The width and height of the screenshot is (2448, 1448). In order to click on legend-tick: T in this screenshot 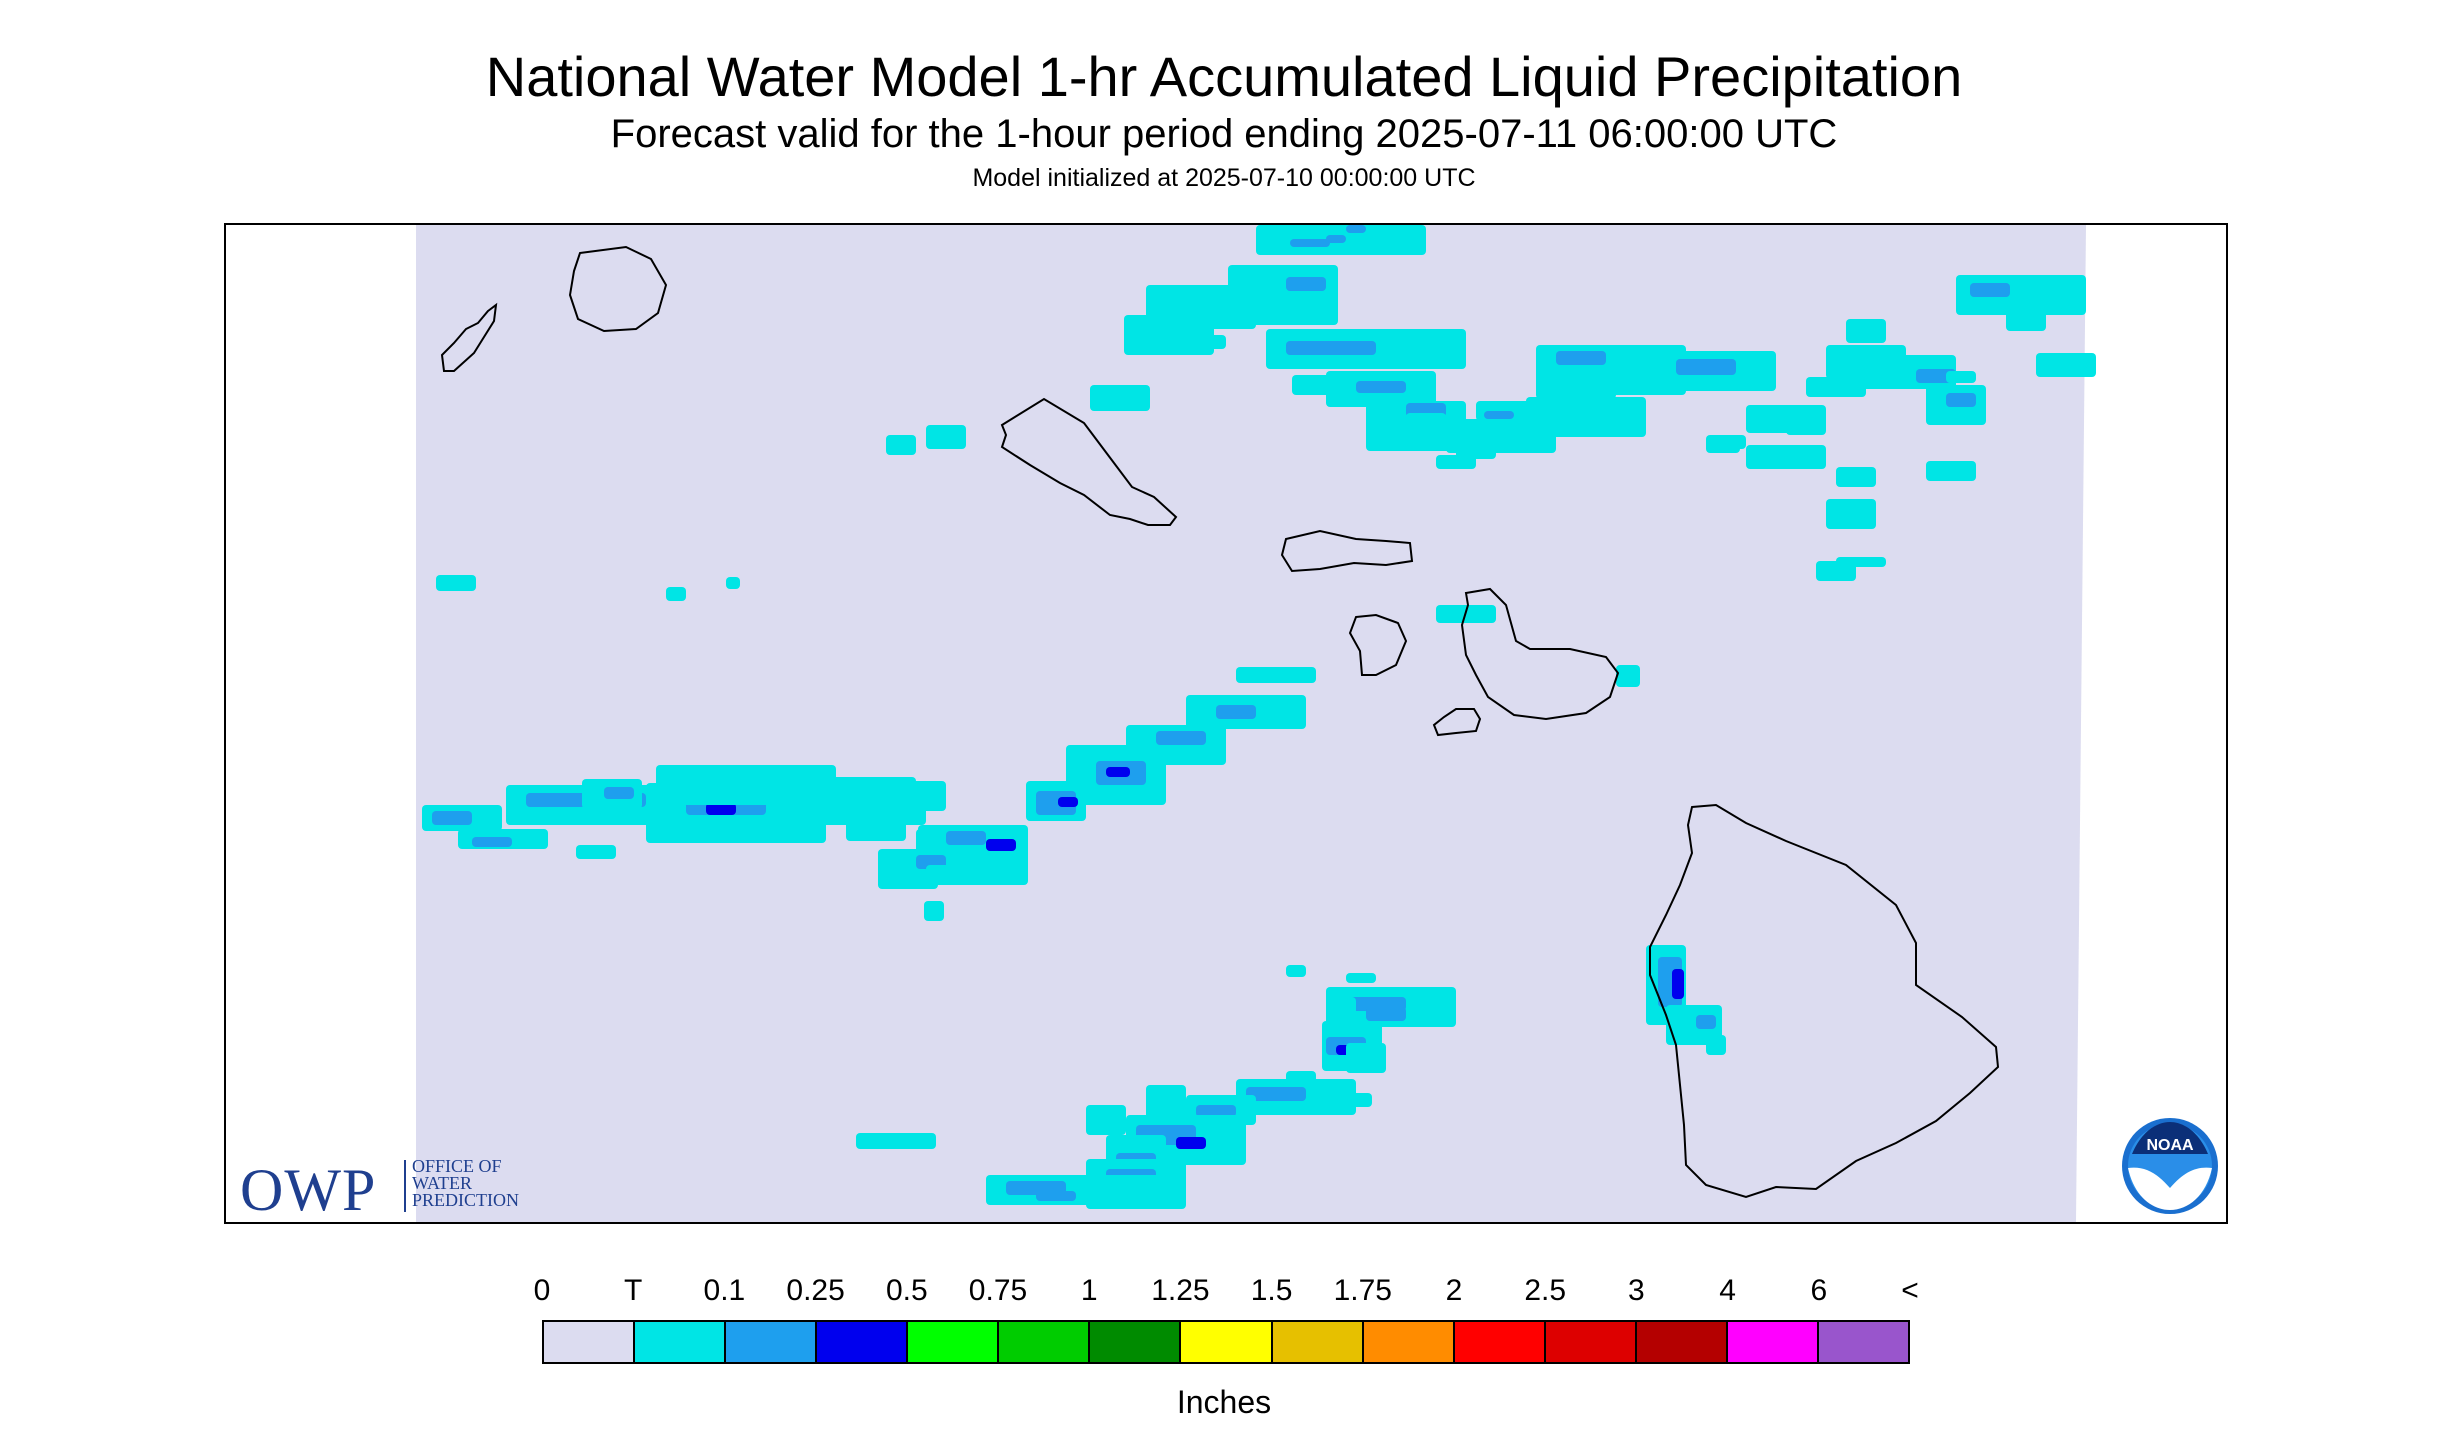, I will do `click(633, 1290)`.